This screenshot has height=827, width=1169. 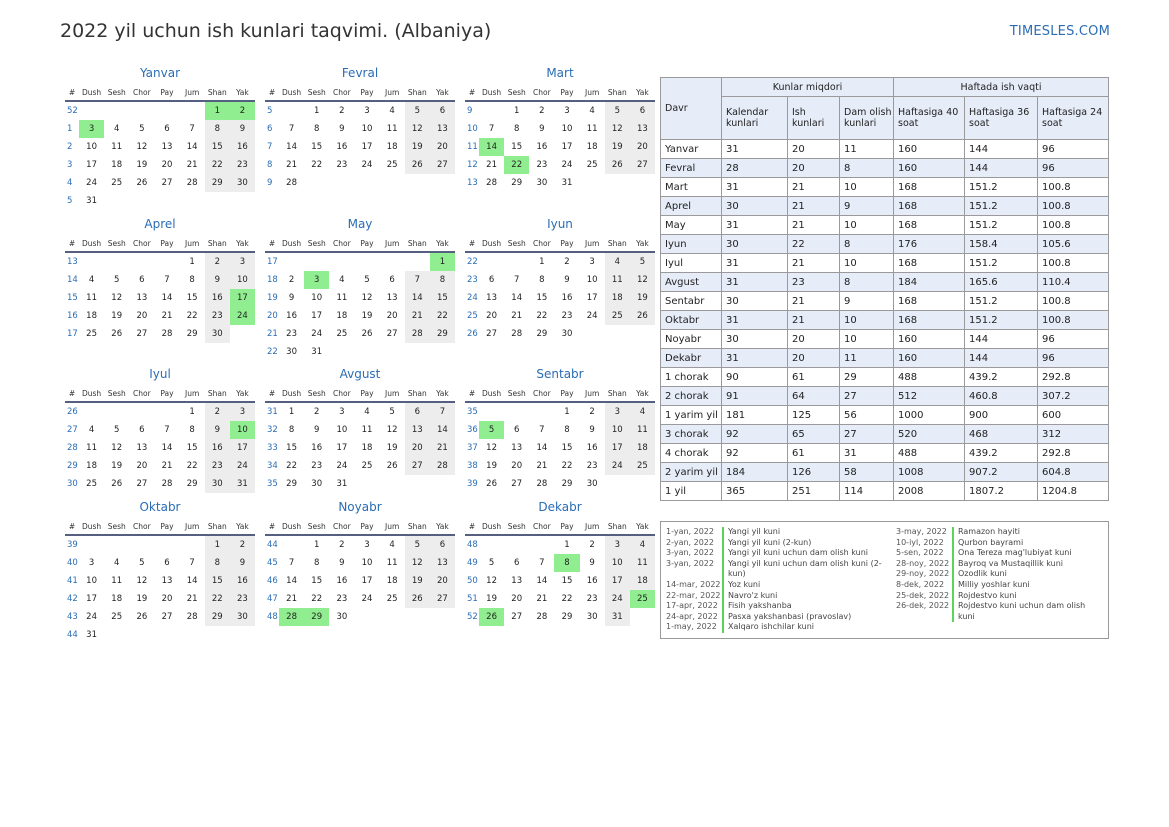 I want to click on summary-row: May 31 21 10 168 151.2 100.8, so click(x=884, y=225).